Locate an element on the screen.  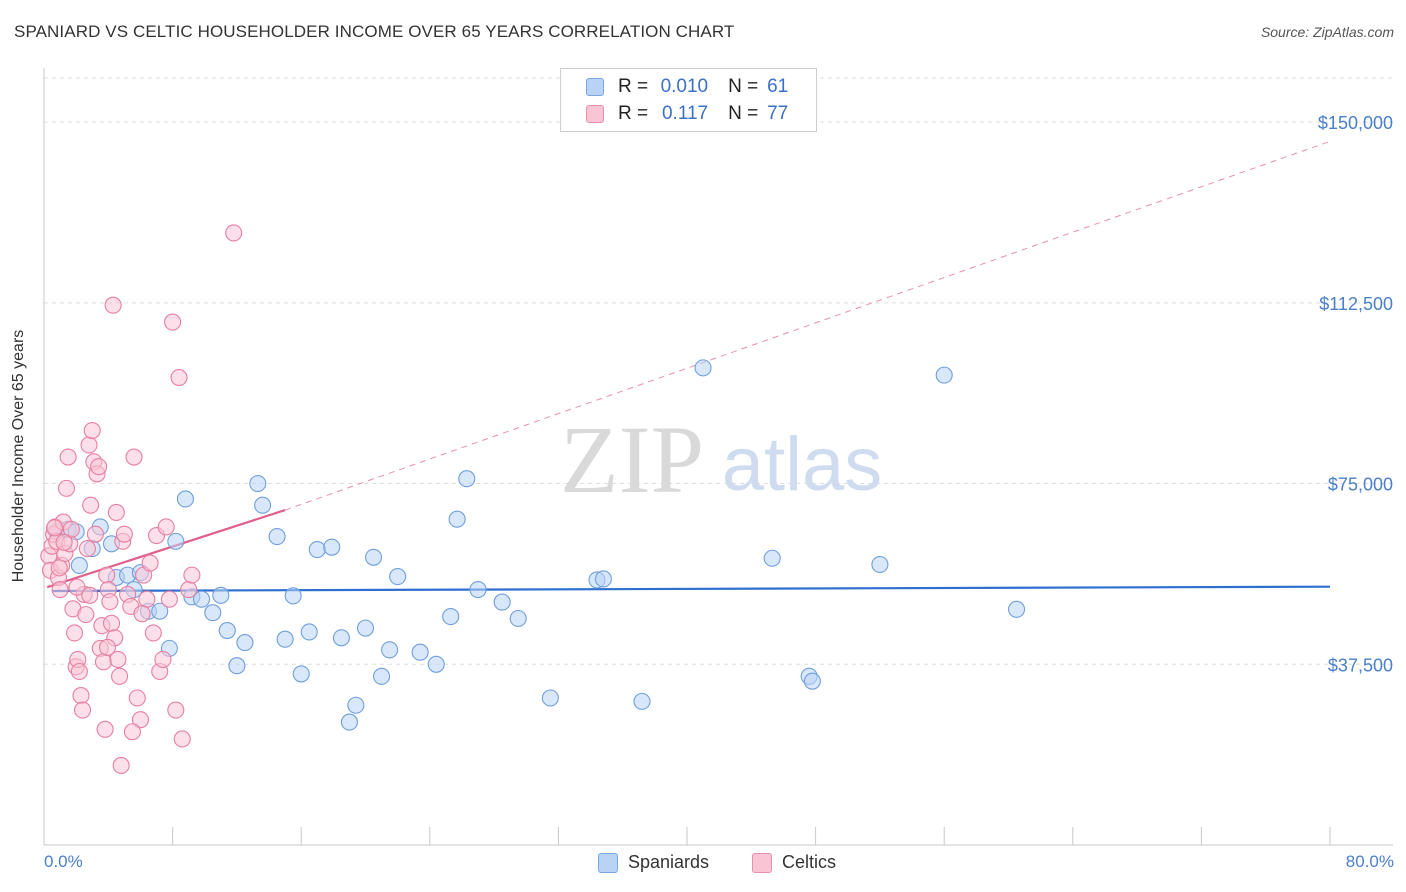
watermark-zip: ZIP is located at coordinates (632, 459).